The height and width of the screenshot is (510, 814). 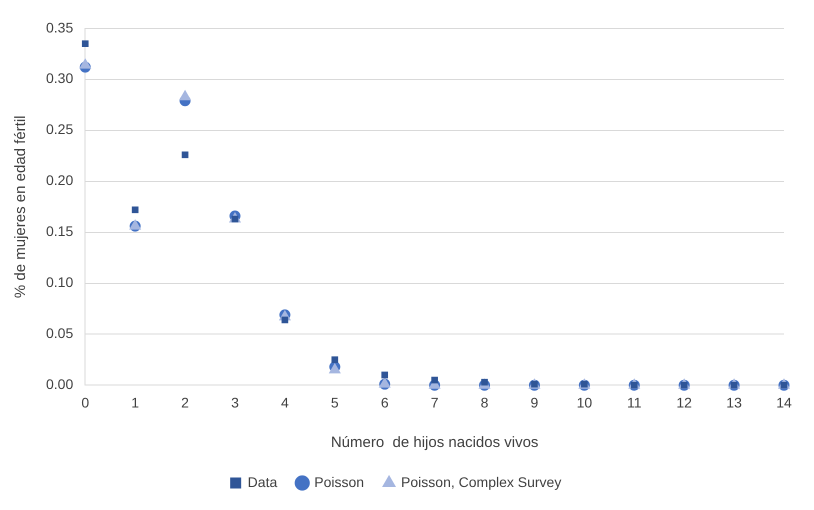 What do you see at coordinates (284, 402) in the screenshot?
I see `x-tick-label: 4` at bounding box center [284, 402].